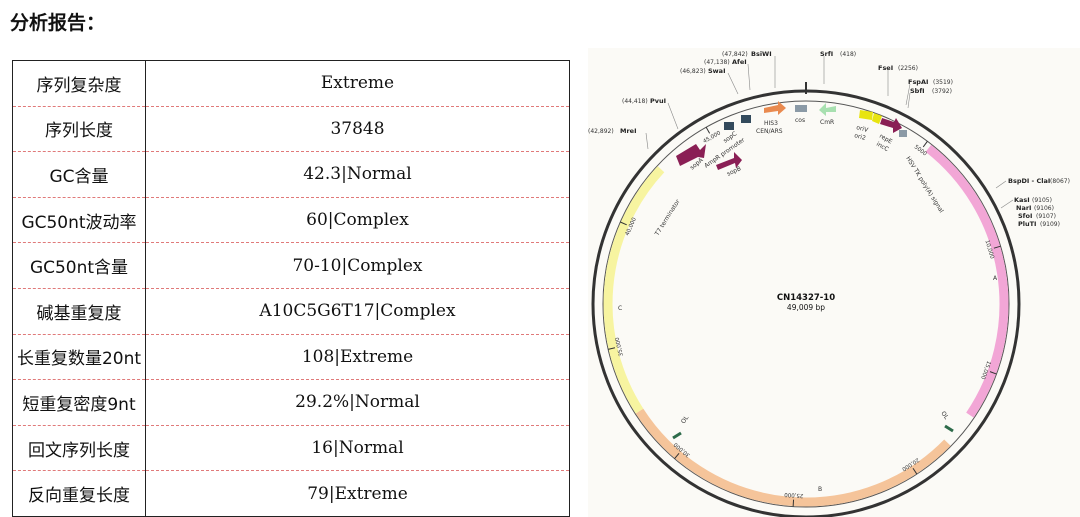  I want to click on row-label: 短重复密度9nt, so click(79, 402).